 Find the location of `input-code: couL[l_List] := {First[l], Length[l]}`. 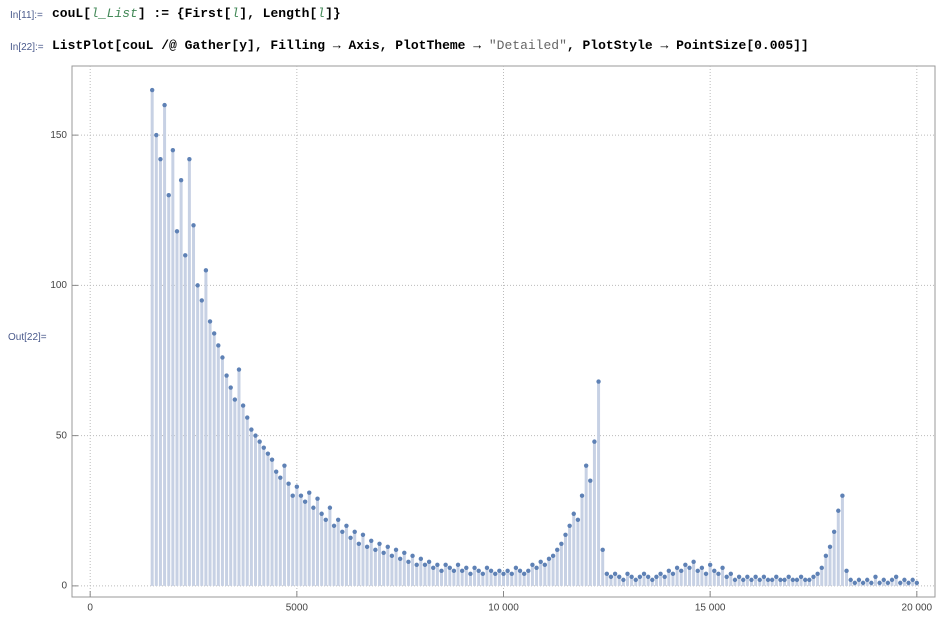

input-code: couL[l_List] := {First[l], Length[l]} is located at coordinates (196, 13).